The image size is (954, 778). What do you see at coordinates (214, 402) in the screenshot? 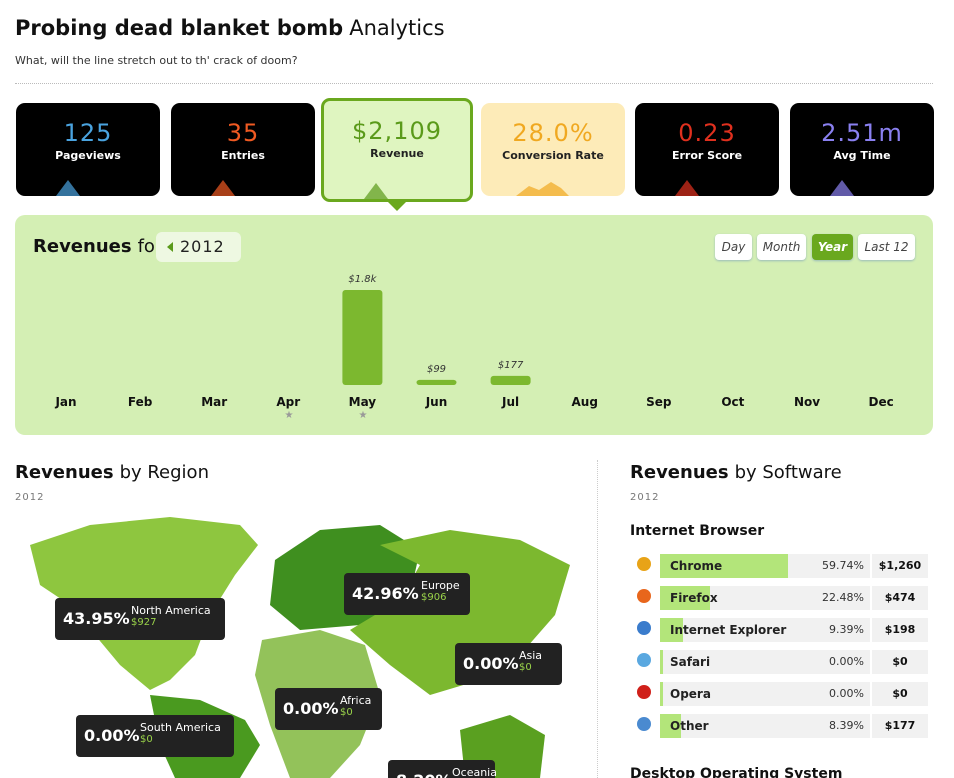
I see `month-label: Mar` at bounding box center [214, 402].